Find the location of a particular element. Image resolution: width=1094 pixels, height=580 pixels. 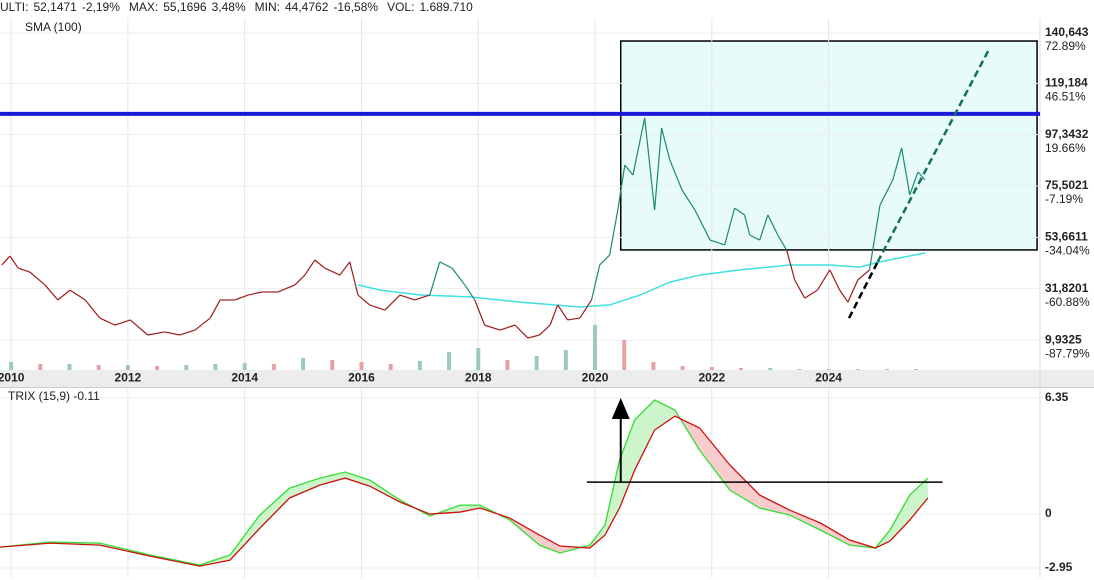

y-tick-label: -2.95 is located at coordinates (1059, 567).